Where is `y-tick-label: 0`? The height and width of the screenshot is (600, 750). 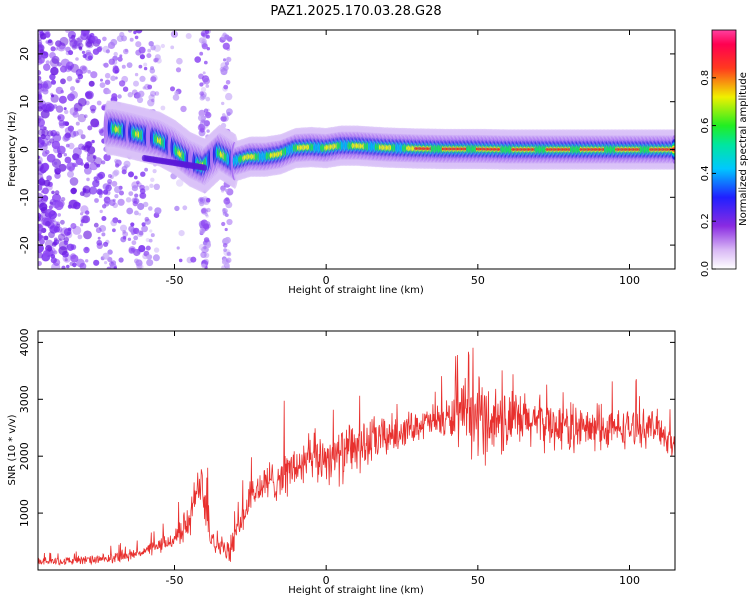
y-tick-label: 0 is located at coordinates (24, 149).